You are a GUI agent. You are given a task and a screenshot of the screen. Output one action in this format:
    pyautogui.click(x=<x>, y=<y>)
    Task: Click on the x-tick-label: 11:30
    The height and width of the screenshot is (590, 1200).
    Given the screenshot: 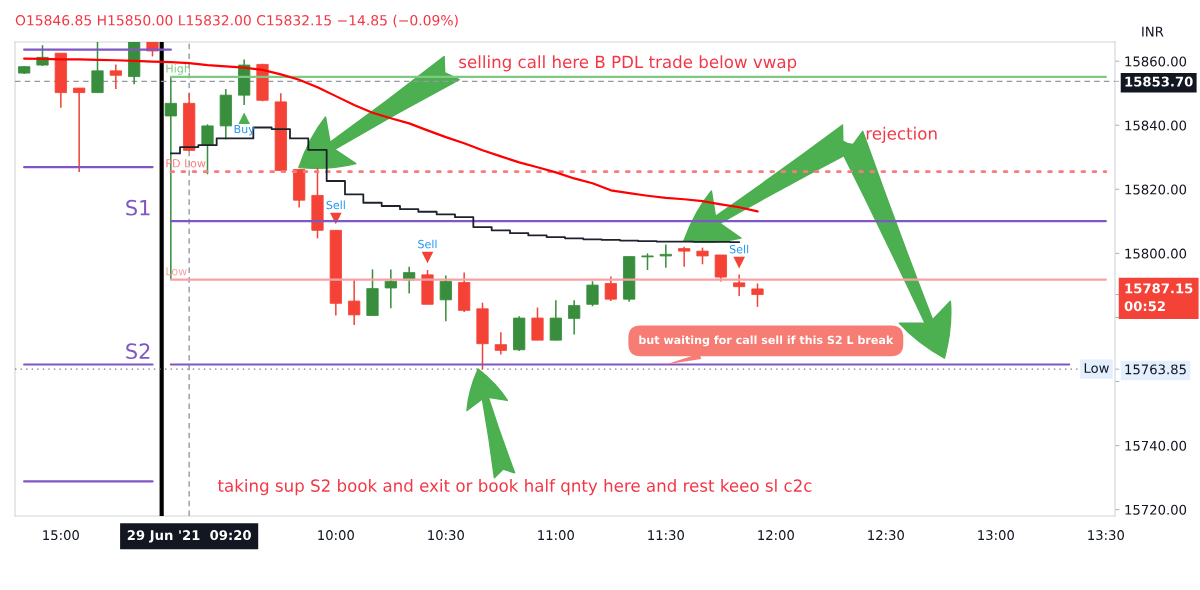 What is the action you would take?
    pyautogui.click(x=666, y=535)
    